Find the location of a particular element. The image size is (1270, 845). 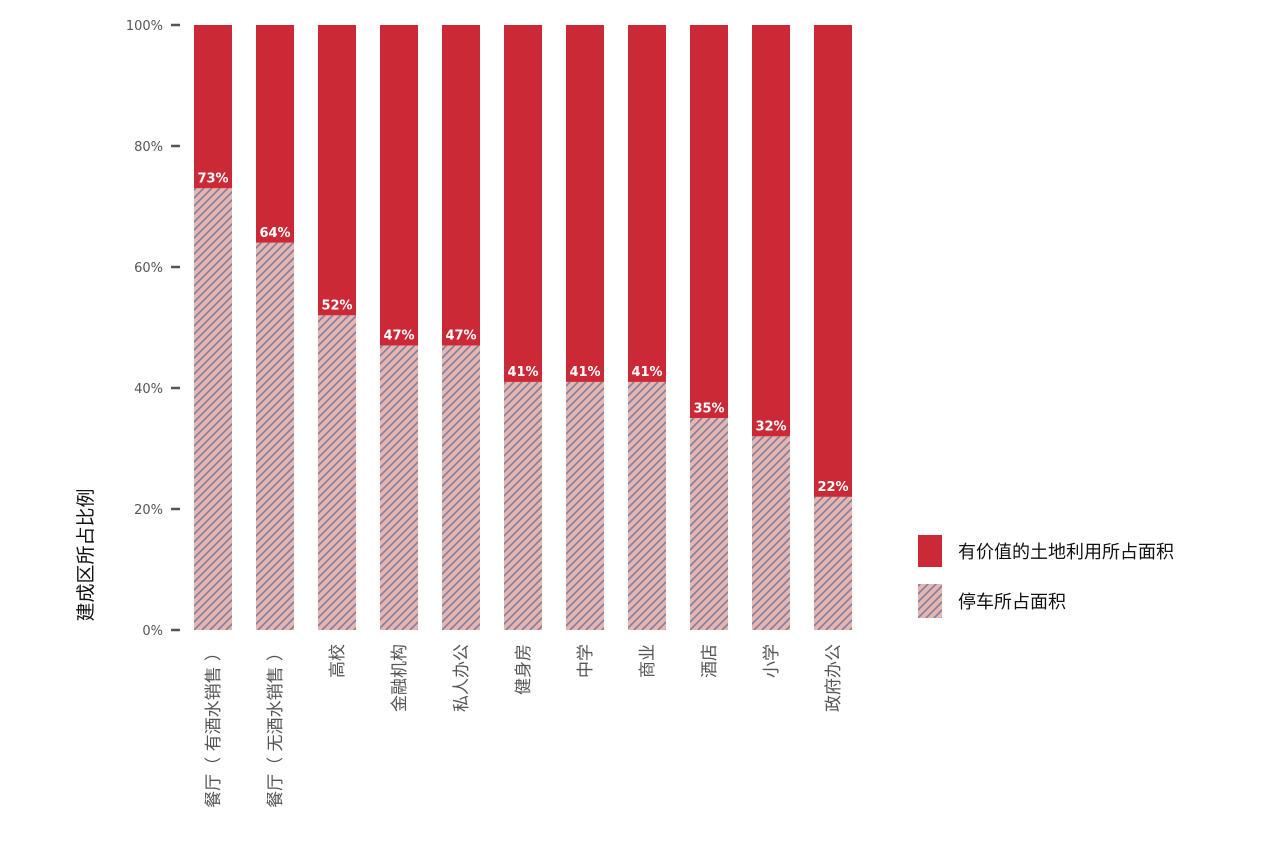

data-label: 22% is located at coordinates (832, 487).